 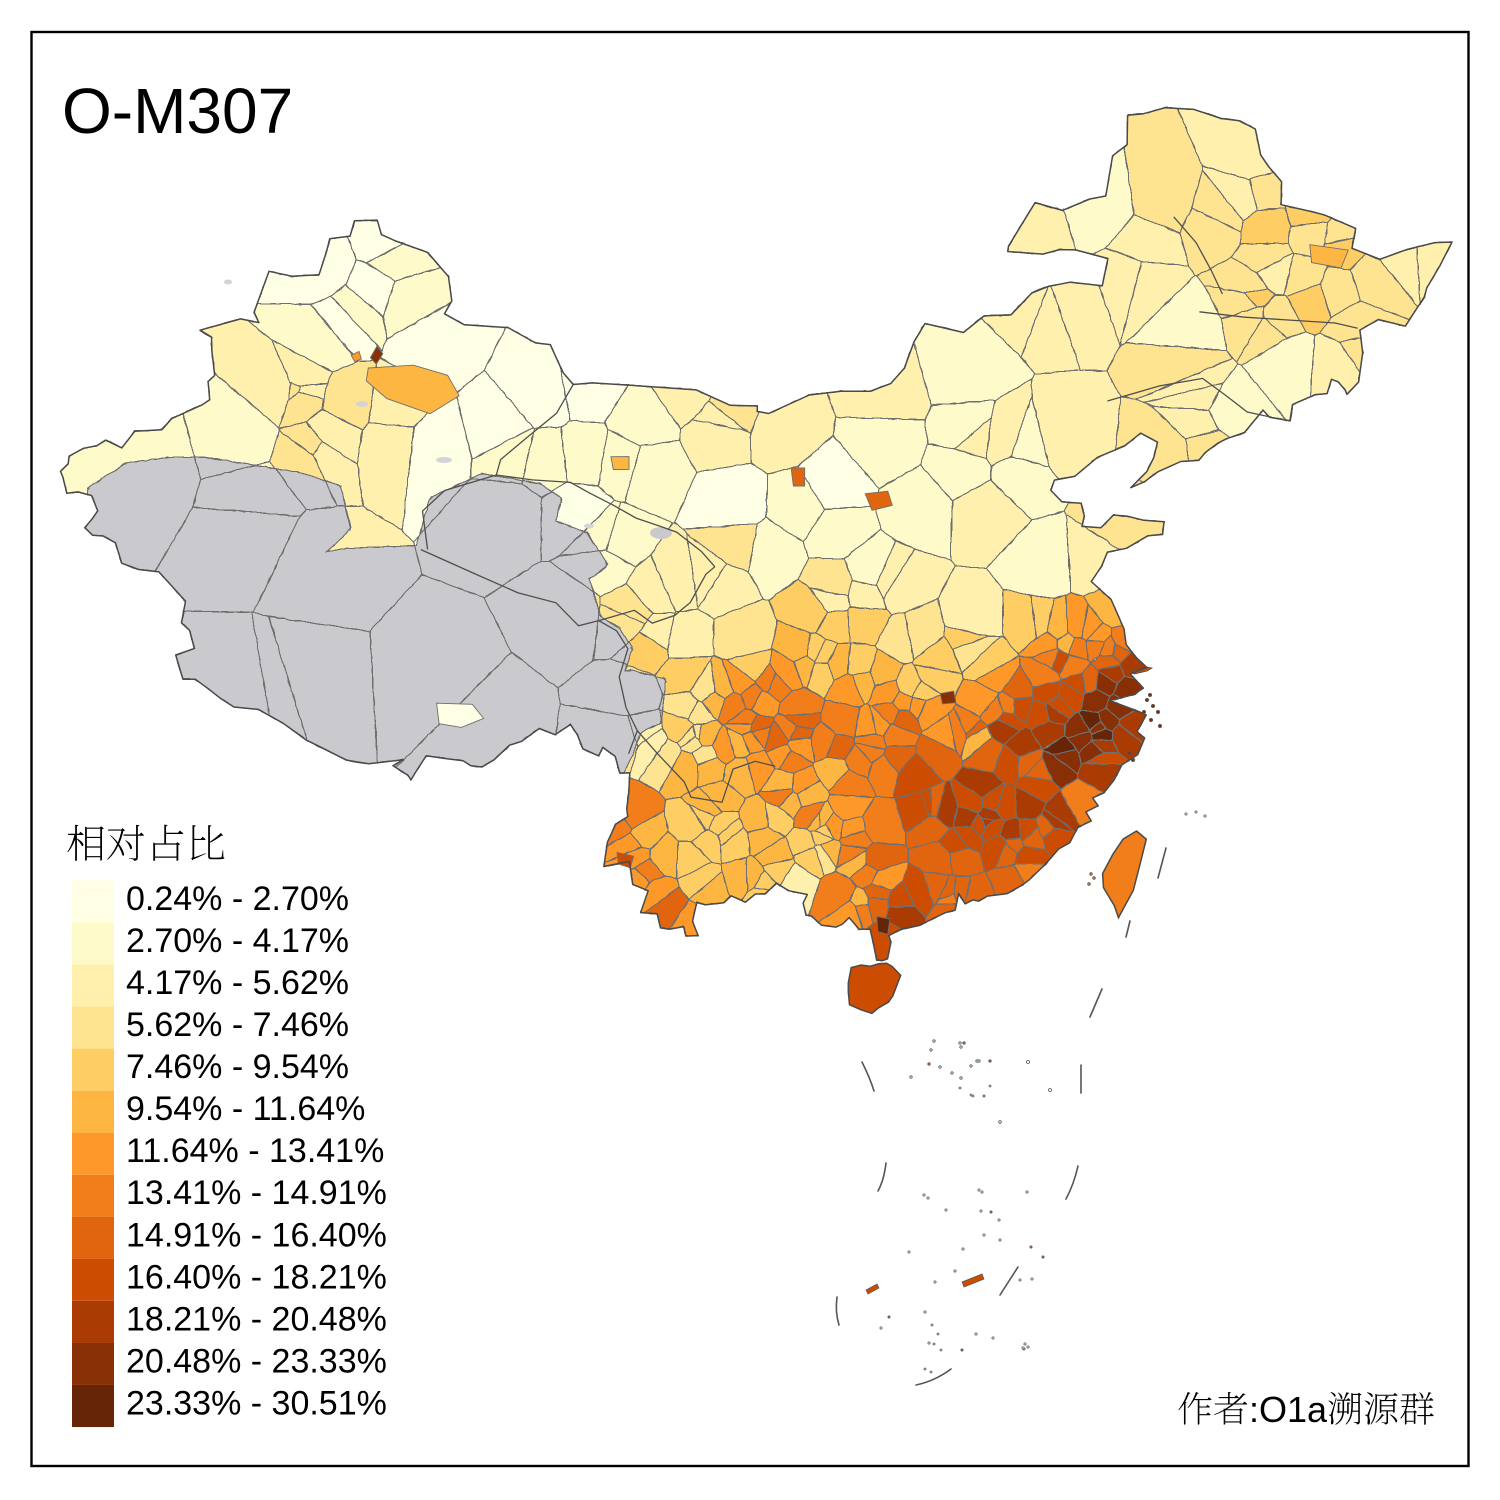 What do you see at coordinates (245, 1109) in the screenshot?
I see `svg-text: 9.54% - 11.64%` at bounding box center [245, 1109].